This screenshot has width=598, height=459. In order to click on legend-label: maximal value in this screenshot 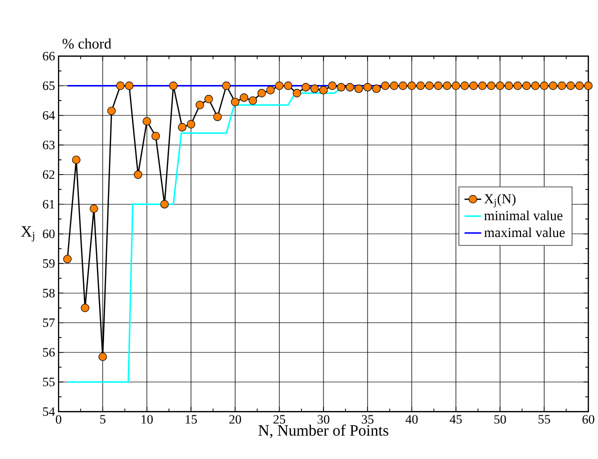, I will do `click(524, 233)`.